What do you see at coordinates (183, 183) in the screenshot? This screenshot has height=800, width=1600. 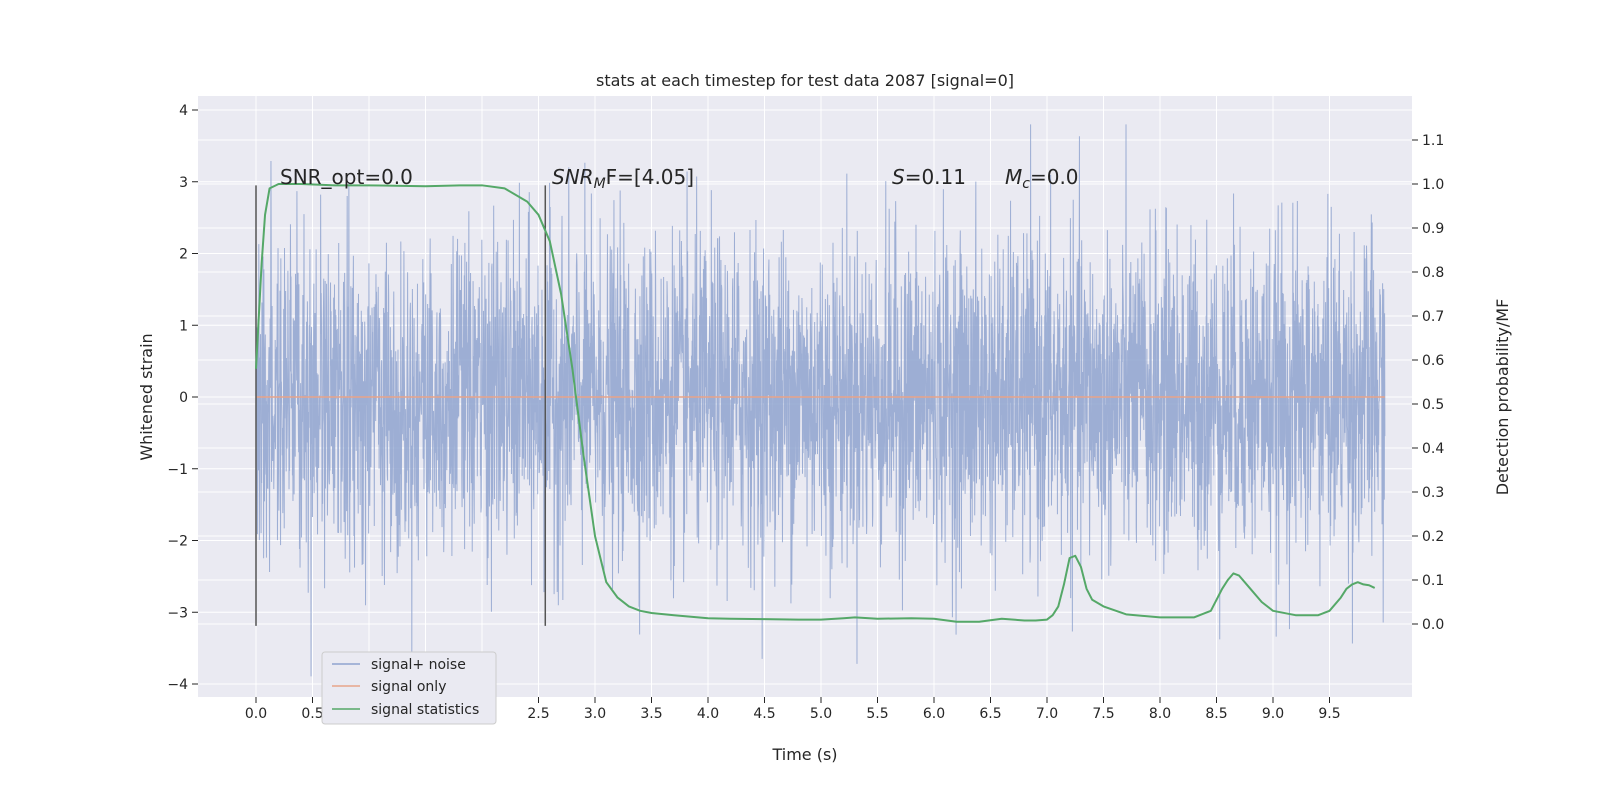 I see `y-tick-label: 3` at bounding box center [183, 183].